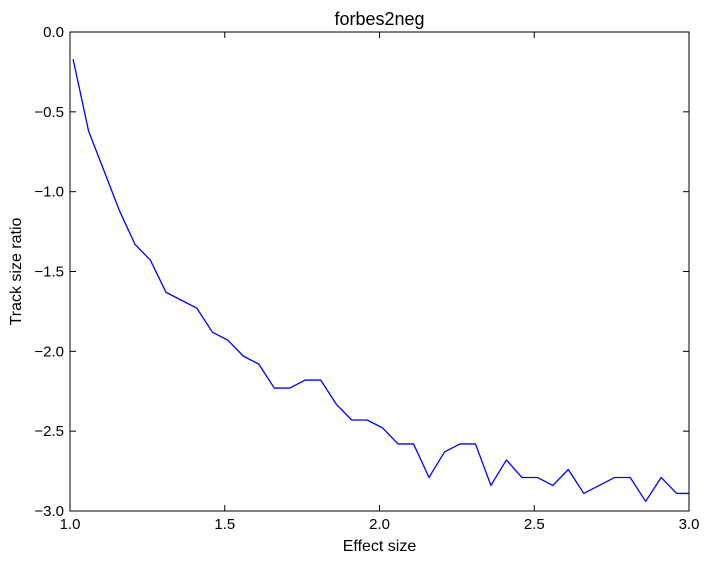  Describe the element at coordinates (379, 19) in the screenshot. I see `chart-title: forbes2neg` at that location.